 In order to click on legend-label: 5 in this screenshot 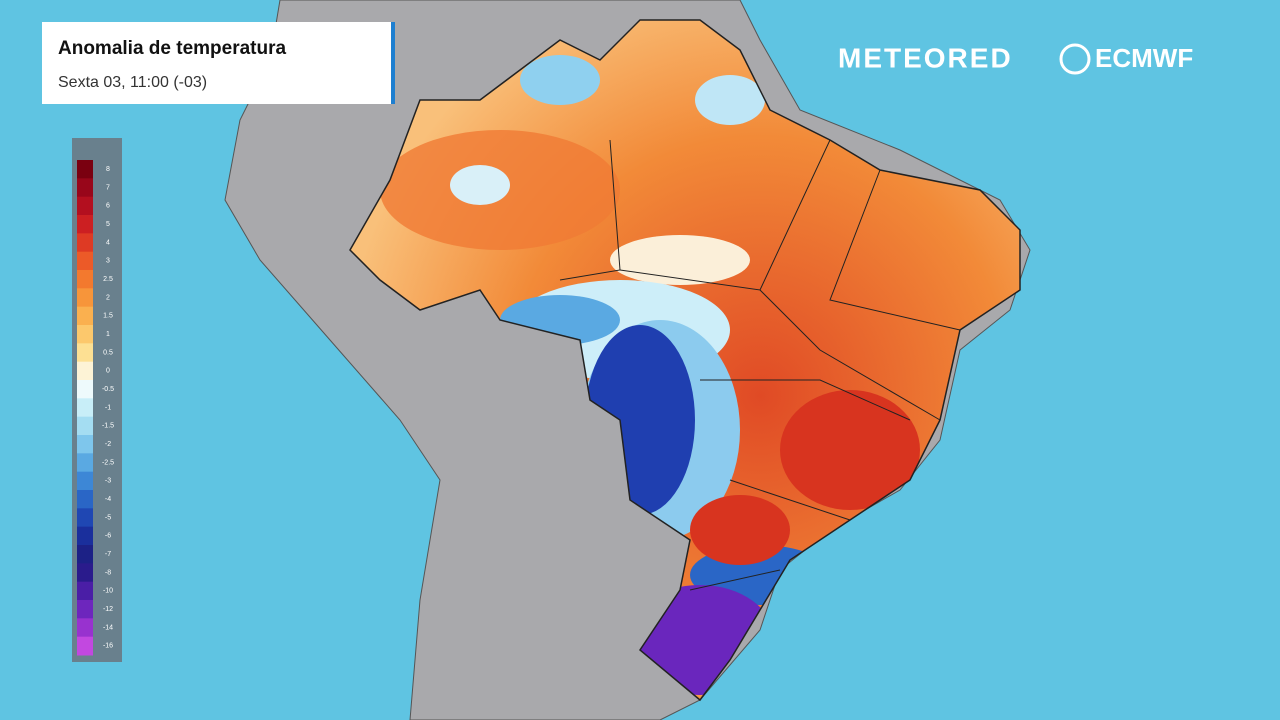, I will do `click(108, 224)`.